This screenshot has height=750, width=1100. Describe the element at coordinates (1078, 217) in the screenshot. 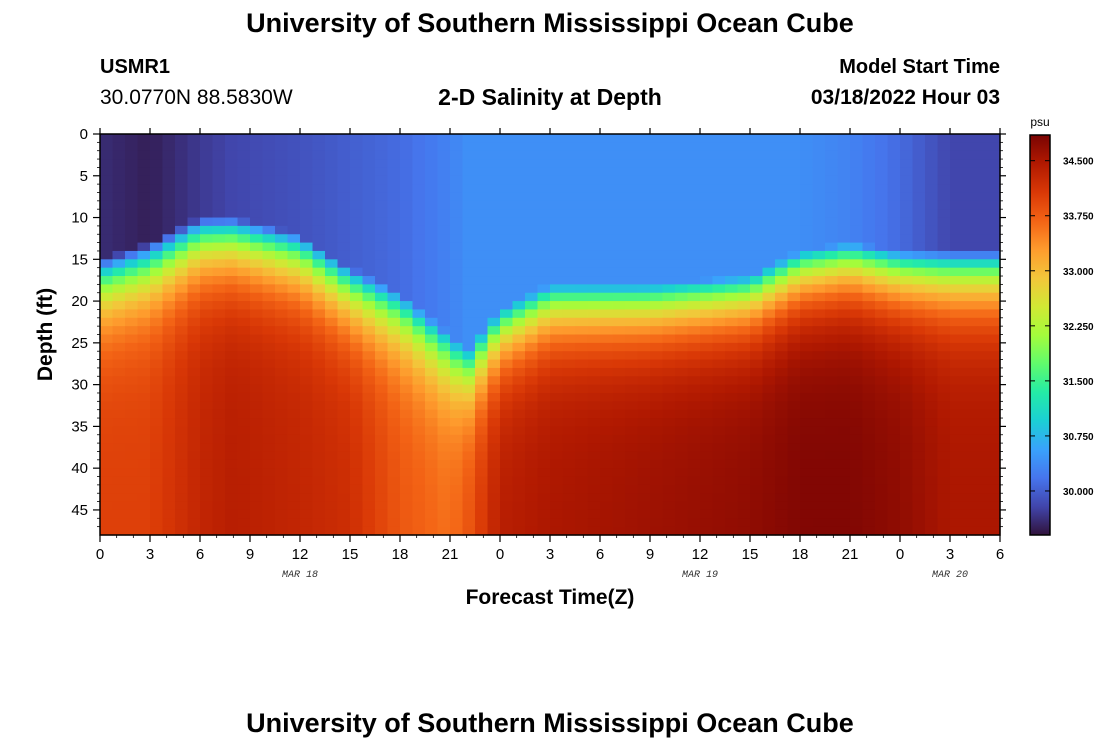

I see `colorbar-tick-label: 33.750` at that location.